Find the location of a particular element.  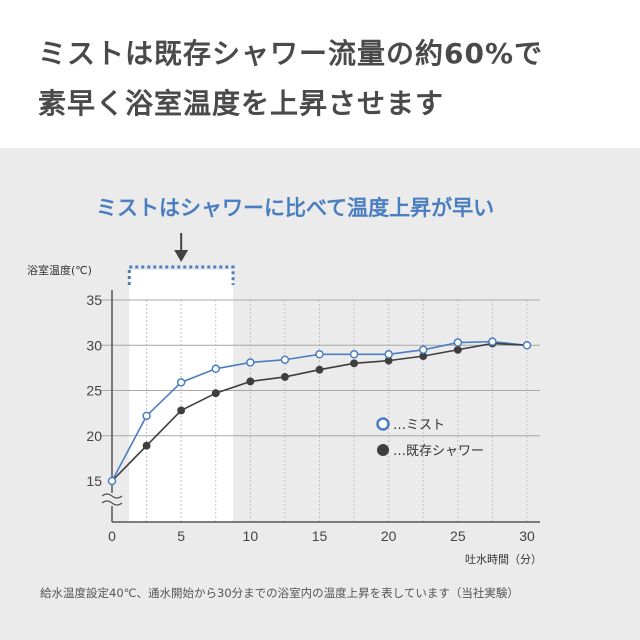

x-tick-label: 10 is located at coordinates (251, 536).